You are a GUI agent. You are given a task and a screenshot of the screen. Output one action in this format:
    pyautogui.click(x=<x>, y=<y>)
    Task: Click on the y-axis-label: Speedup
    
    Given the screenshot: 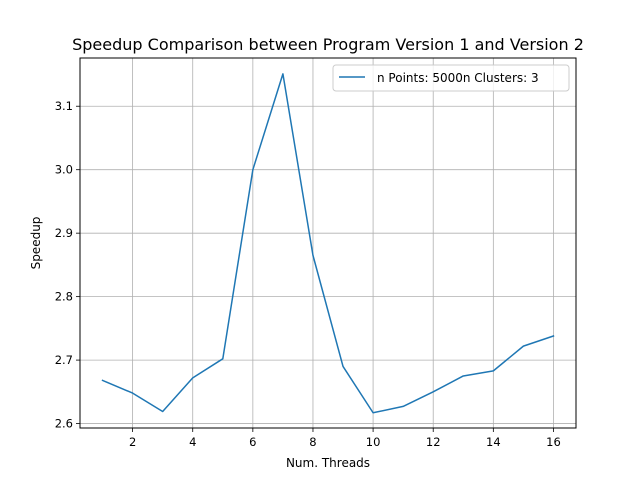 What is the action you would take?
    pyautogui.click(x=36, y=243)
    